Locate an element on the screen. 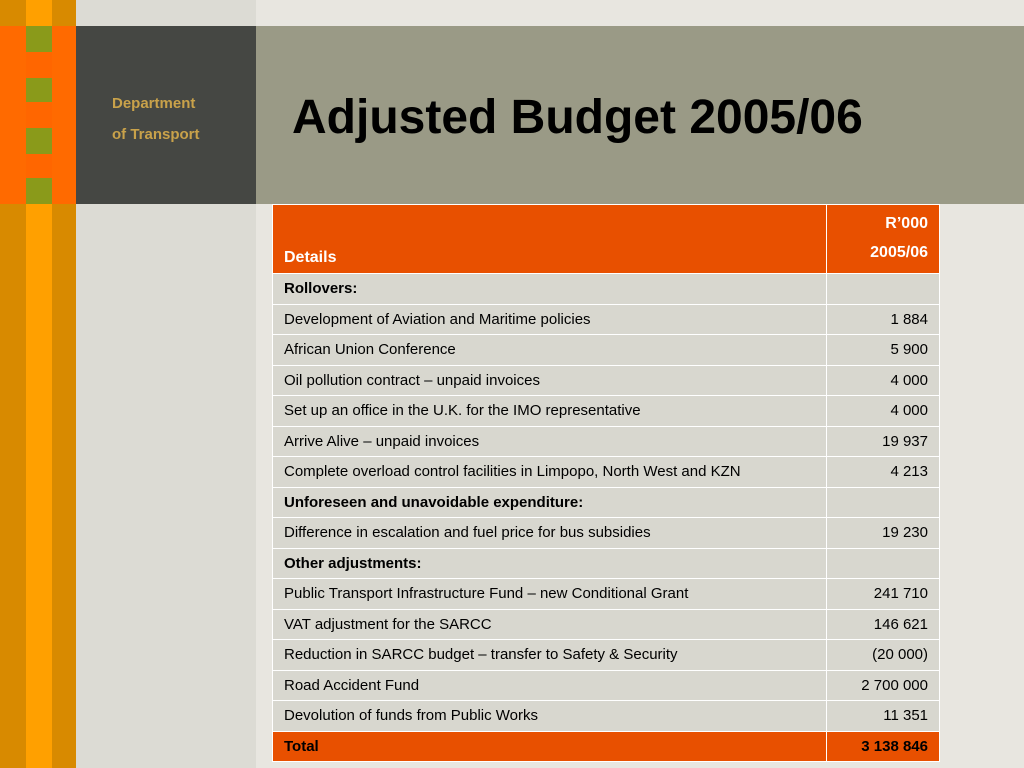 This screenshot has height=768, width=1024. row-label: Unforeseen and unavoidable expenditure: is located at coordinates (549, 502).